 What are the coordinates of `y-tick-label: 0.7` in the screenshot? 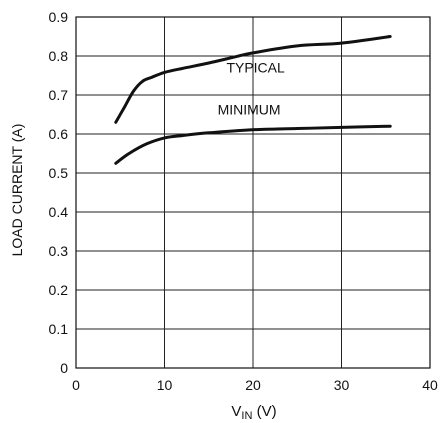 It's located at (59, 95).